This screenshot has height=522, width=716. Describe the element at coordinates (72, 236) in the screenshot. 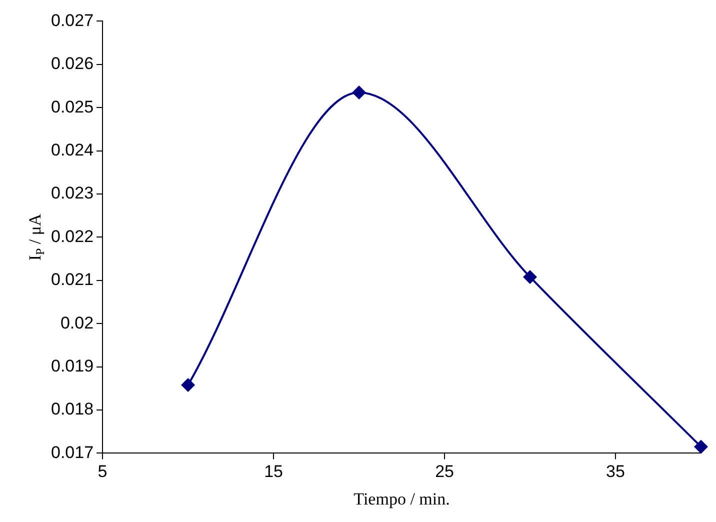

I see `y-tick-label: 0.022` at that location.